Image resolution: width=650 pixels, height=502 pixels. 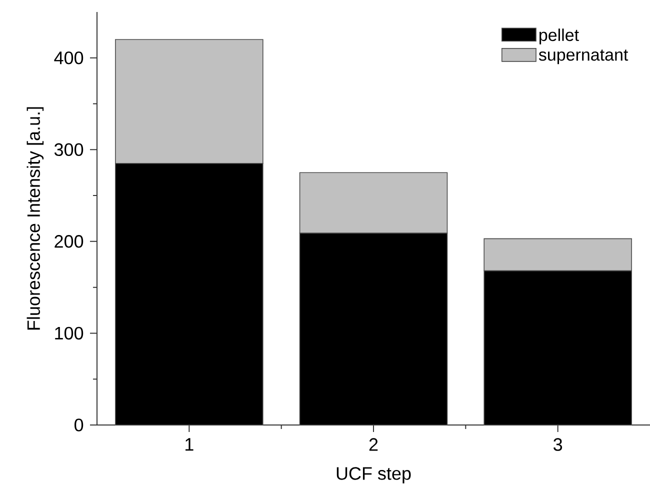 I want to click on x-tick-label: 3, so click(x=558, y=444).